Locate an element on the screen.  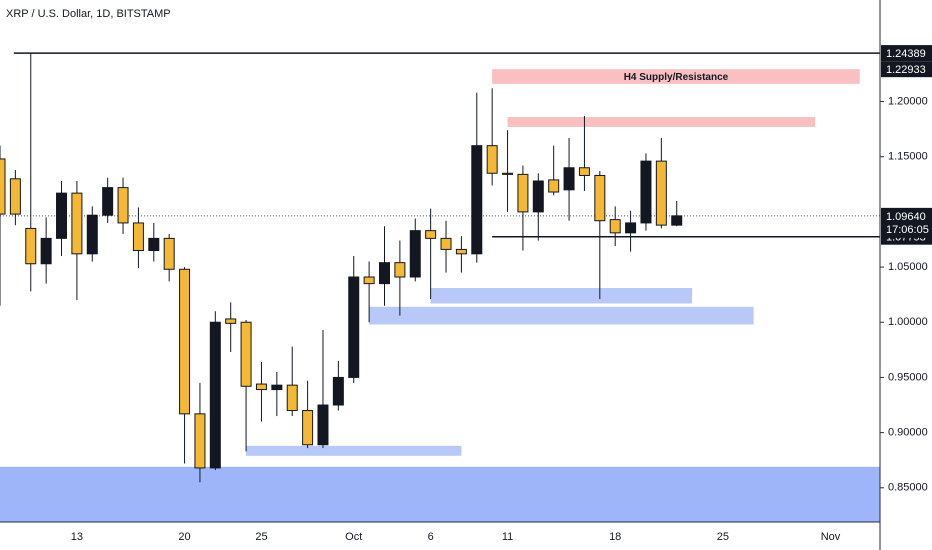
last-price-box is located at coordinates (906, 222).